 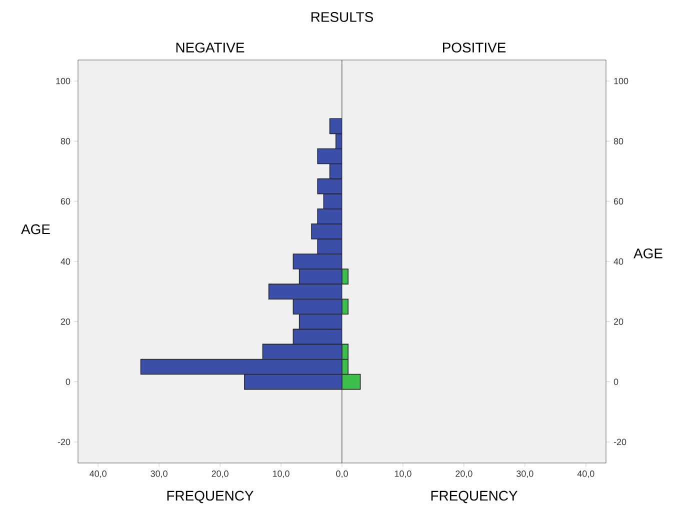 I want to click on chart-title: NEGATIVE, so click(x=210, y=47).